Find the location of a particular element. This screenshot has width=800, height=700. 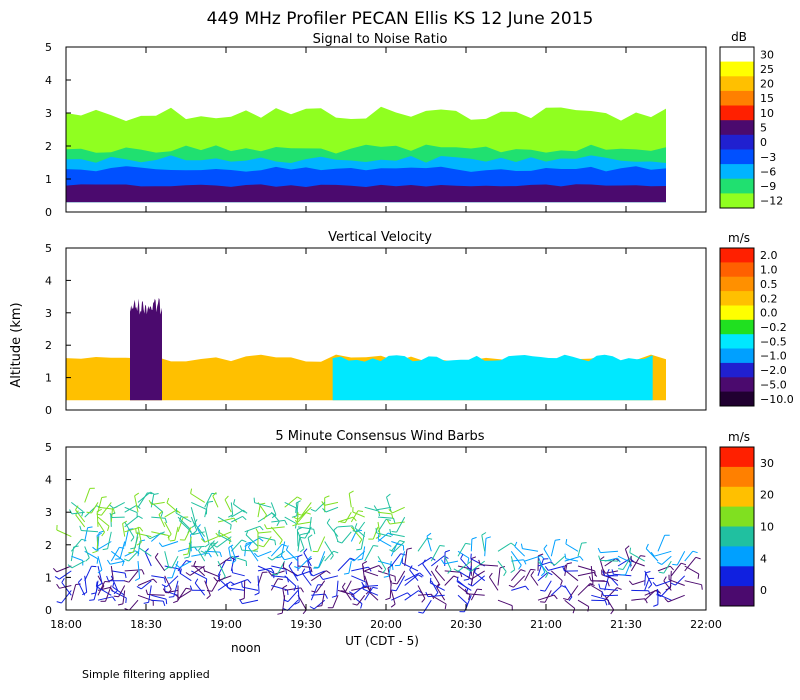

colorbar-unit: m/s is located at coordinates (739, 437).